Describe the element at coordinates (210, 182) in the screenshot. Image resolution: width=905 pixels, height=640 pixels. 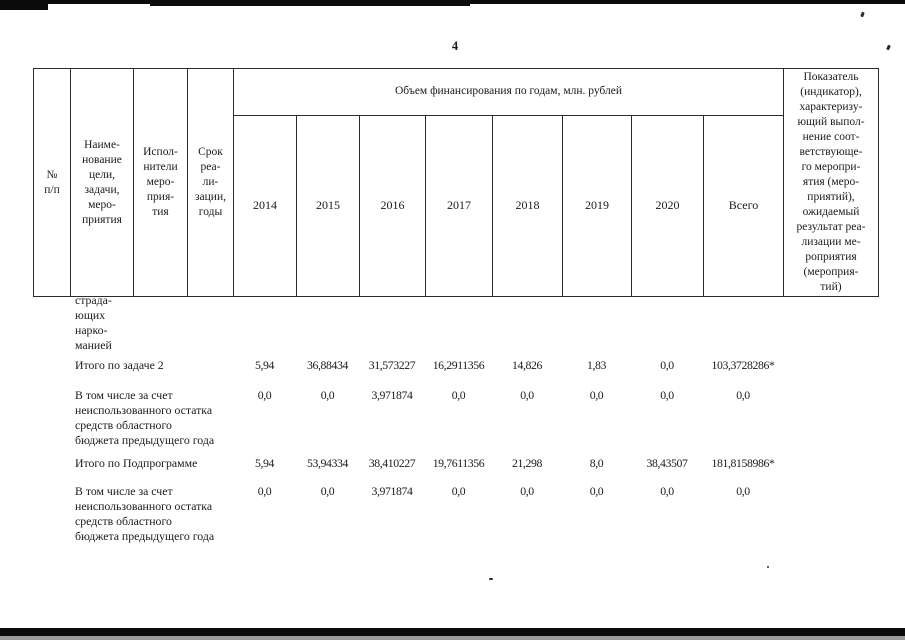
I see `header-cell-term: Срок реа- ли- зации, годы` at that location.